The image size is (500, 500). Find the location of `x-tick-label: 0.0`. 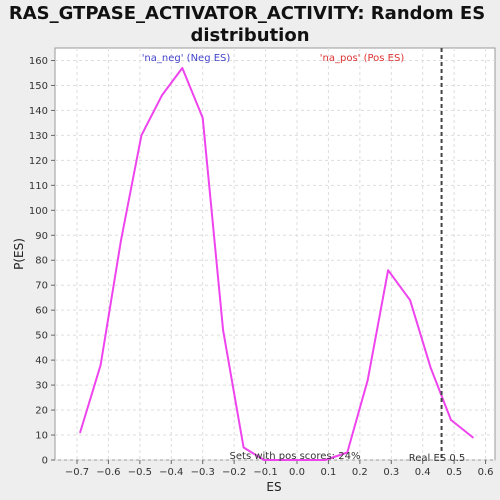

x-tick-label: 0.0 is located at coordinates (297, 472).